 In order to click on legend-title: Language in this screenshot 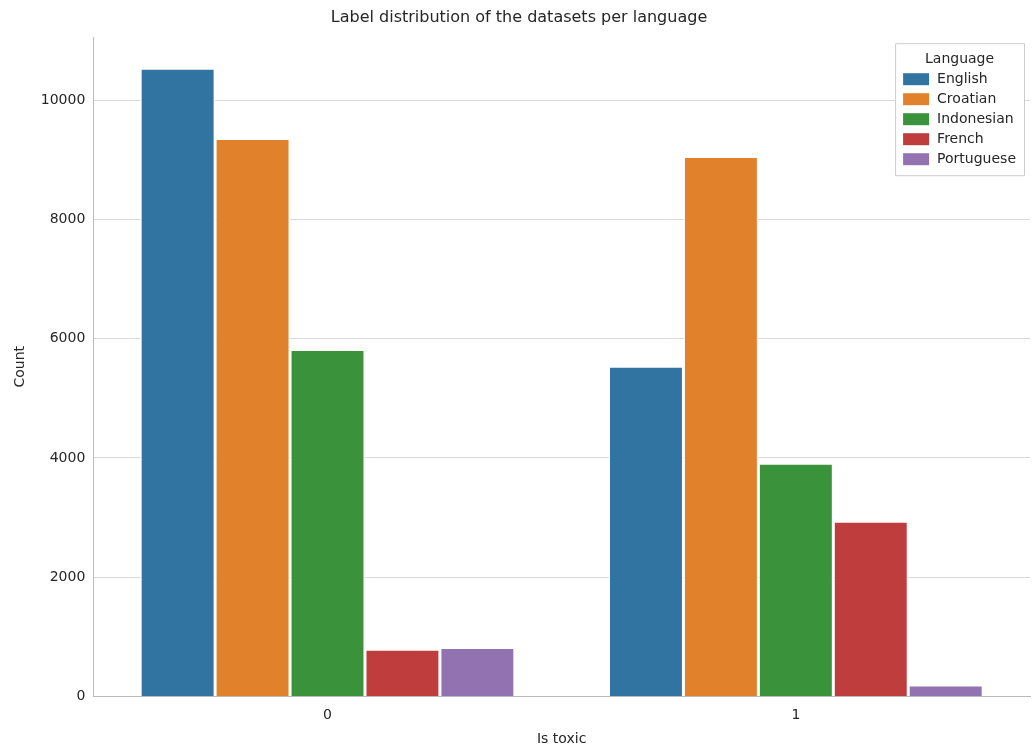, I will do `click(960, 57)`.